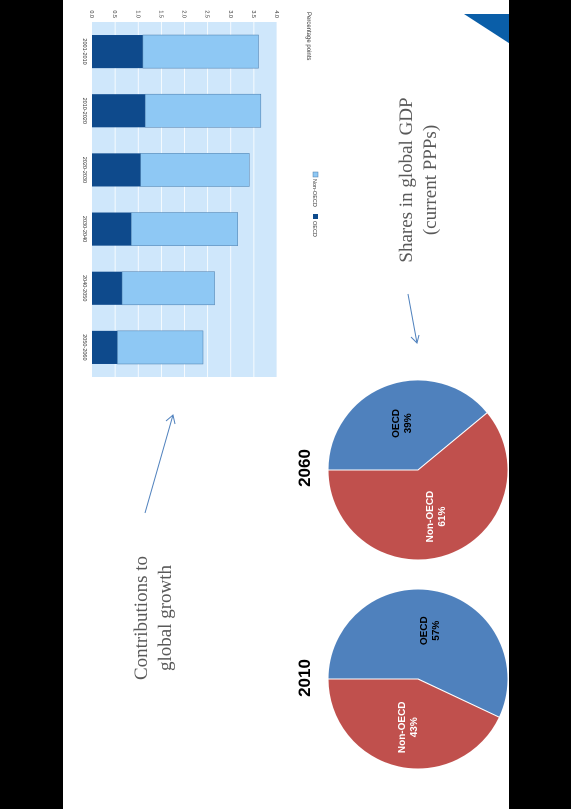  What do you see at coordinates (413, 318) in the screenshot?
I see `arrow-to-pies` at bounding box center [413, 318].